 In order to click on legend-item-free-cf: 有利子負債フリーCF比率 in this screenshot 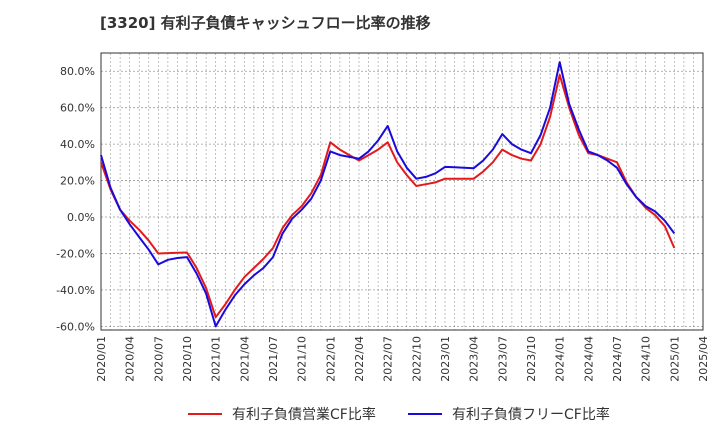, I will do `click(509, 414)`.